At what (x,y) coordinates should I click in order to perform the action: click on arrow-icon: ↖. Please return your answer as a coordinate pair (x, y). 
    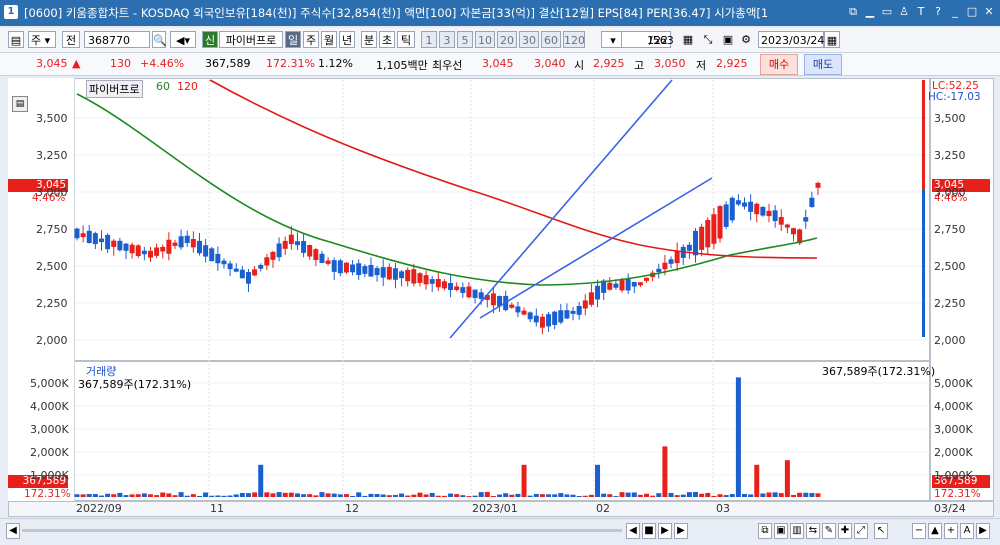
    Looking at the image, I should click on (881, 531).